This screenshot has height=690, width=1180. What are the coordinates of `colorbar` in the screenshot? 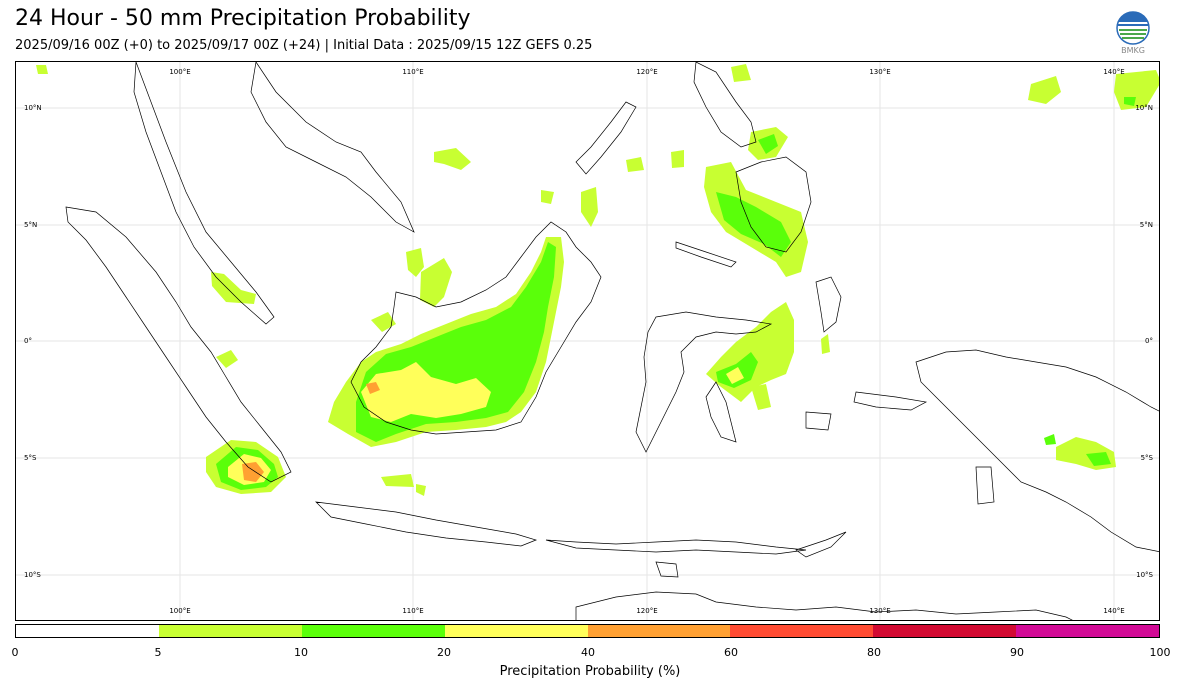 It's located at (587, 631).